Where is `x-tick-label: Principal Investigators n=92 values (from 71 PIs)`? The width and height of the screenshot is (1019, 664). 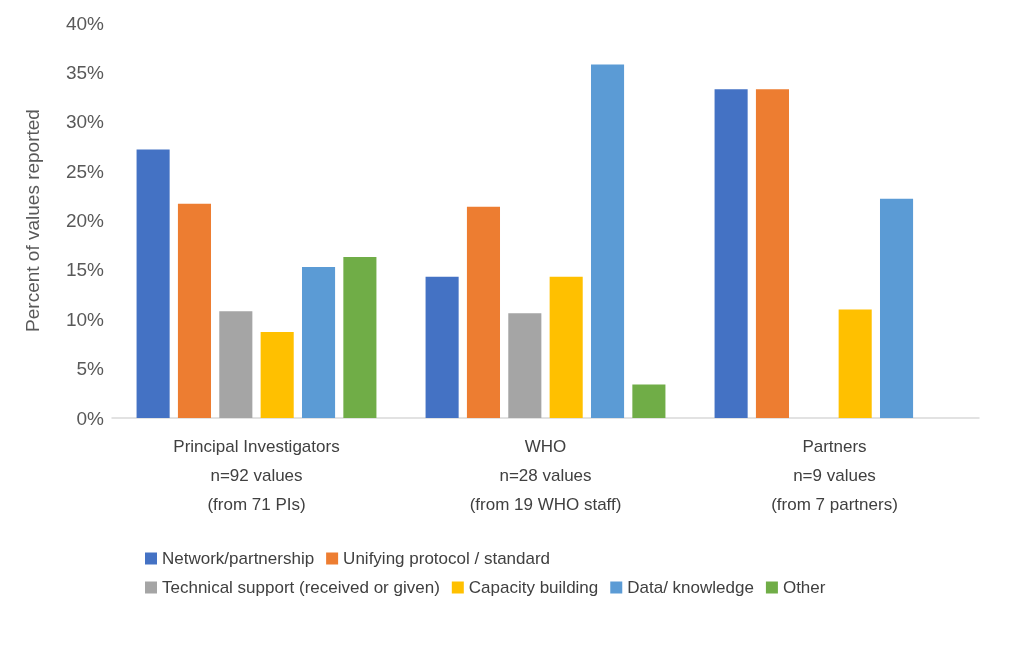
x-tick-label: Principal Investigators n=92 values (from 71 PIs) is located at coordinates (256, 475).